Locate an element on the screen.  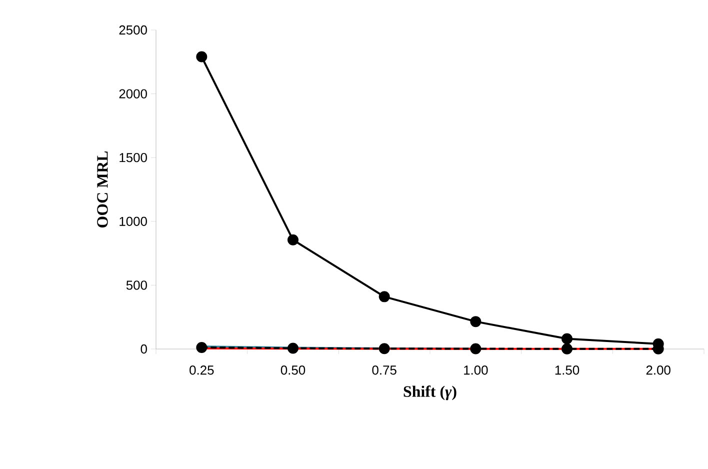
x-tick-label: 0.75 is located at coordinates (384, 370).